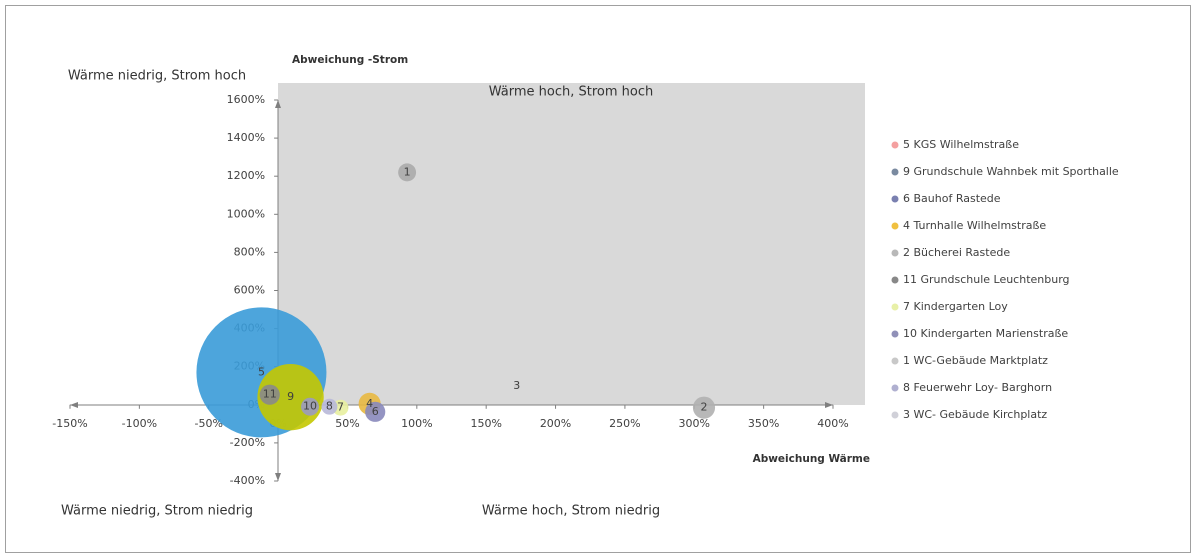  What do you see at coordinates (69, 423) in the screenshot?
I see `x-tick-label: -150%` at bounding box center [69, 423].